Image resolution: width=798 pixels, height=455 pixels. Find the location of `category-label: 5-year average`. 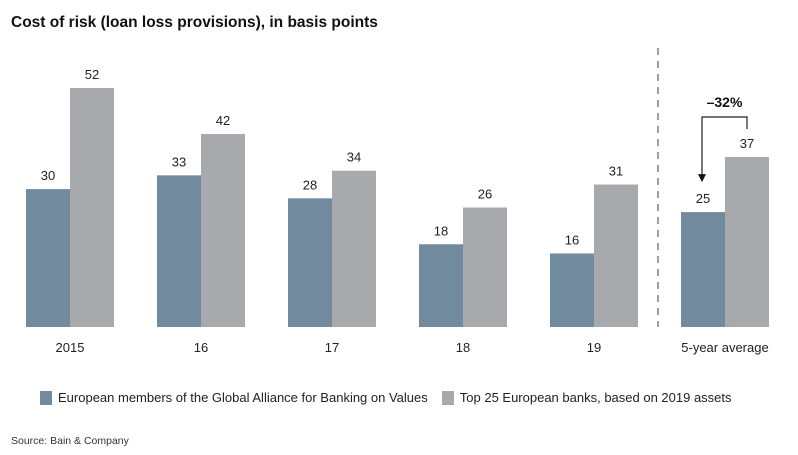

category-label: 5-year average is located at coordinates (724, 347).